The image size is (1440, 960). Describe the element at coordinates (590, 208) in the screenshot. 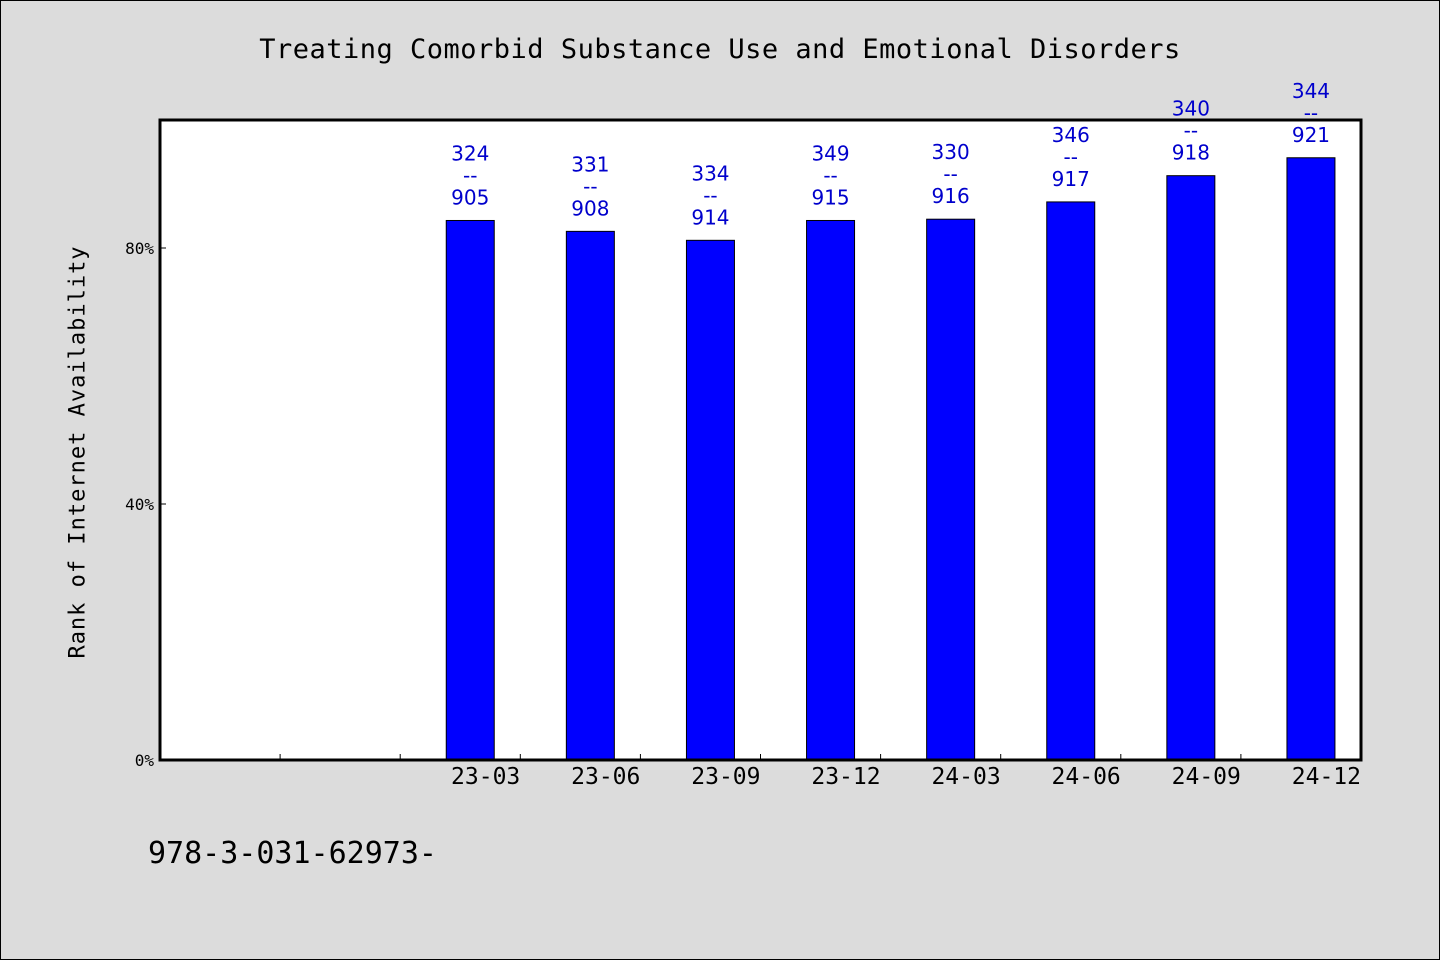

I see `data-label: 908` at that location.